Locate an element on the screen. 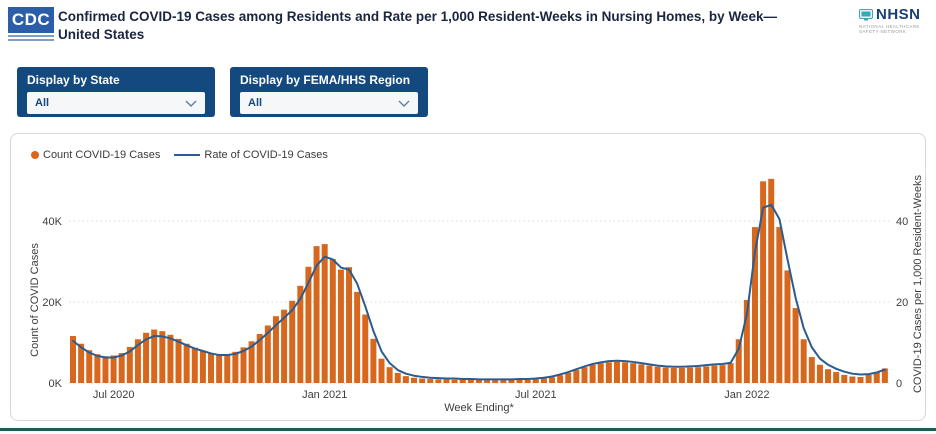 This screenshot has width=936, height=434. legend-item-count: Count COVID-19 Cases is located at coordinates (95, 155).